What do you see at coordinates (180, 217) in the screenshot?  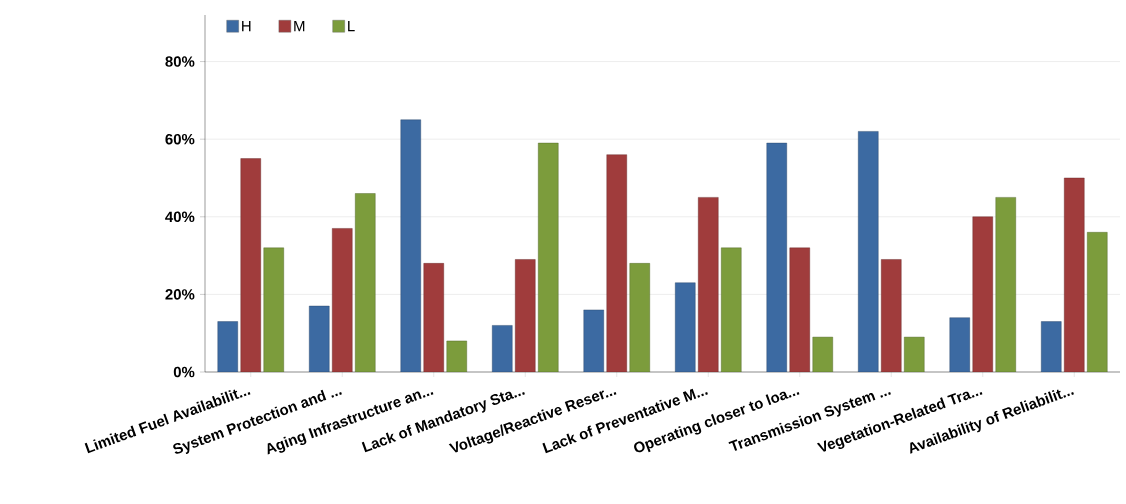 I see `y-tick-label: 40%` at bounding box center [180, 217].